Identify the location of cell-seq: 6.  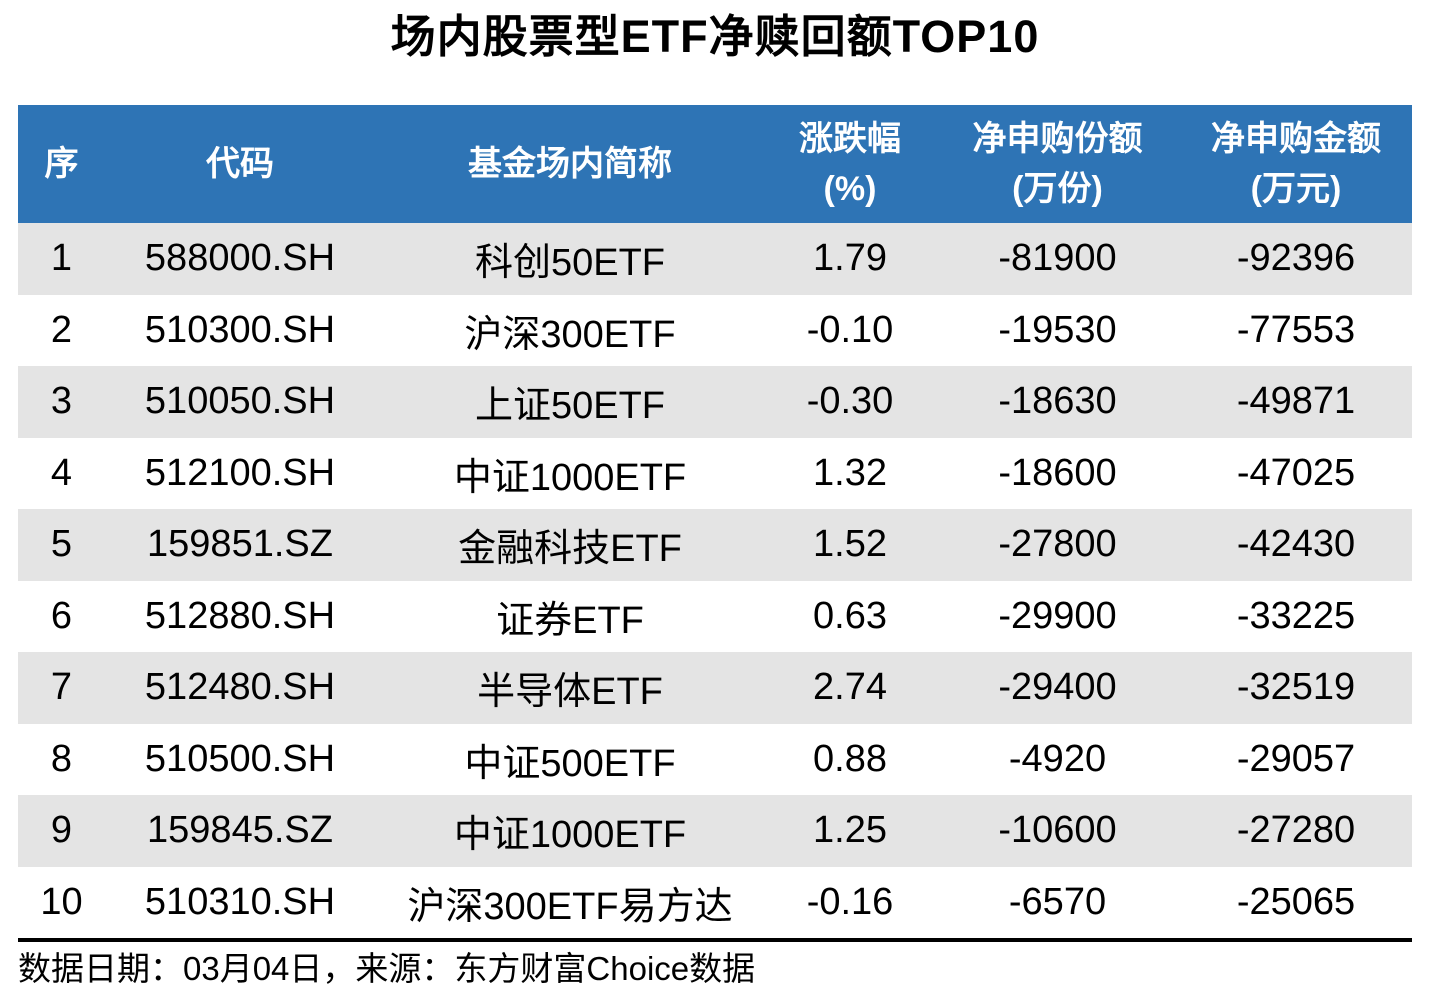
(61, 616).